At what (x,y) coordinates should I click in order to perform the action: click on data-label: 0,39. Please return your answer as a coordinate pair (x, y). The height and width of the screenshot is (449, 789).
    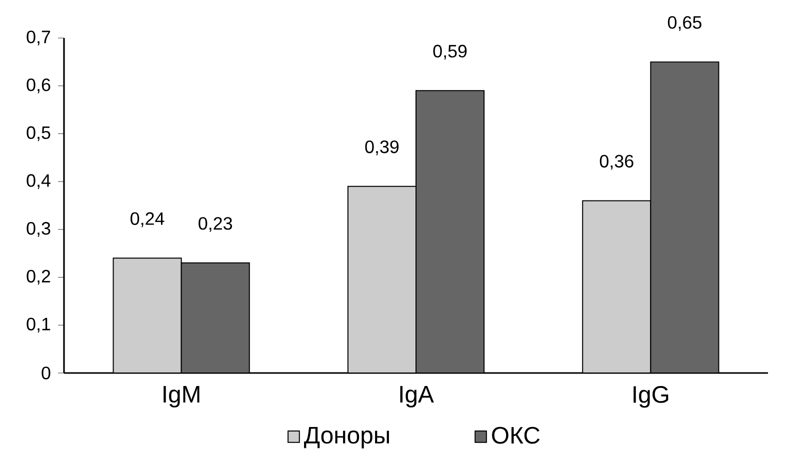
    Looking at the image, I should click on (382, 148).